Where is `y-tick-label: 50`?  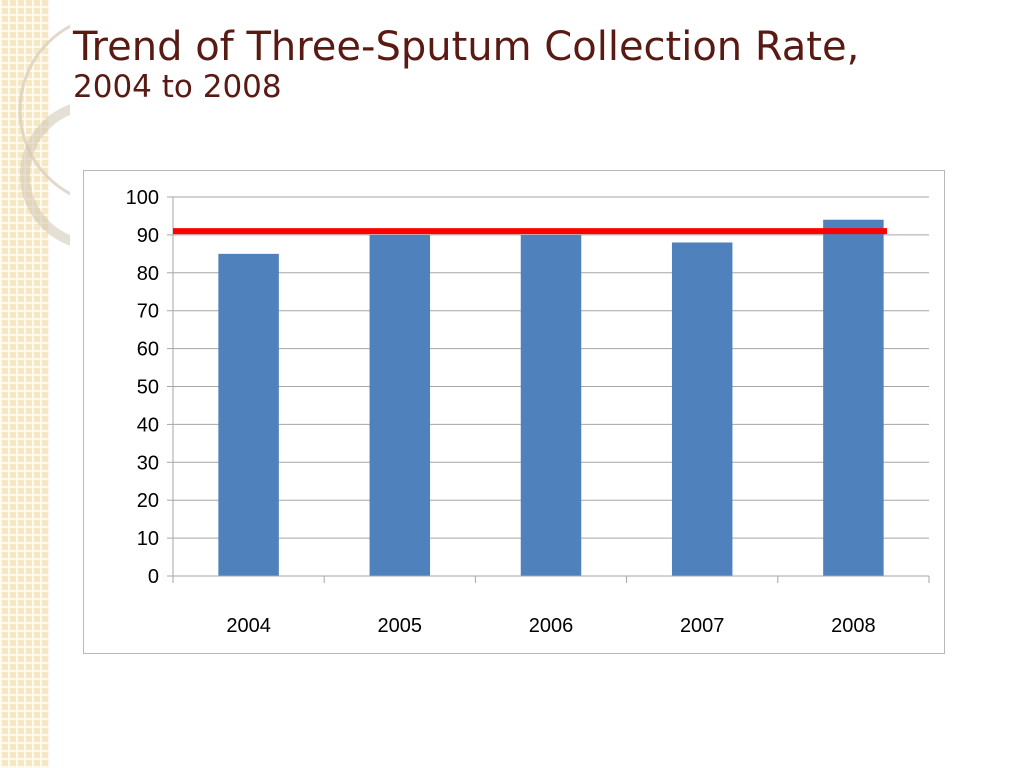
y-tick-label: 50 is located at coordinates (148, 388).